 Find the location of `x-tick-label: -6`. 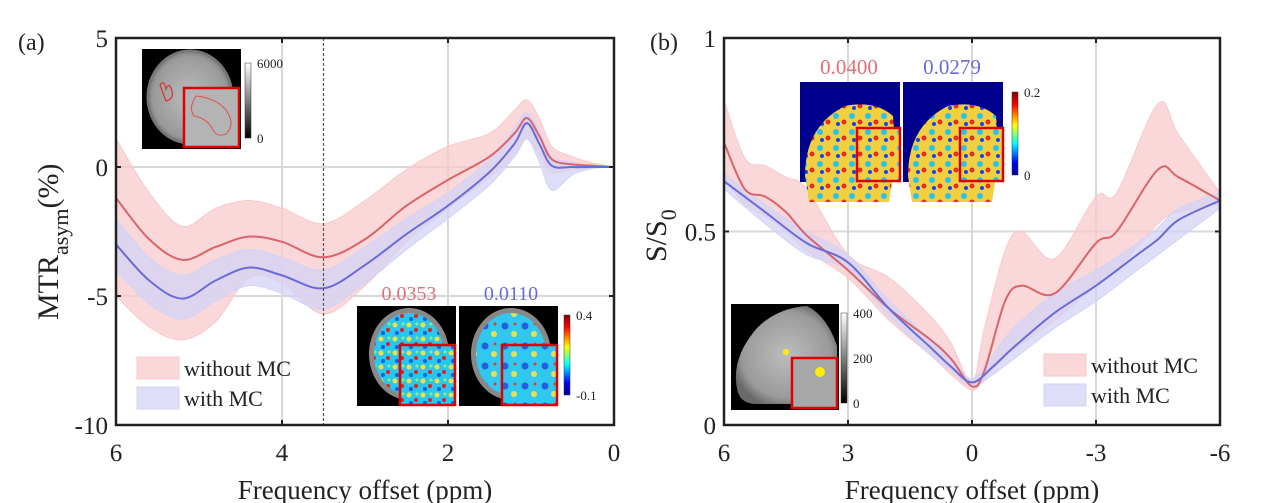

x-tick-label: -6 is located at coordinates (1220, 453).